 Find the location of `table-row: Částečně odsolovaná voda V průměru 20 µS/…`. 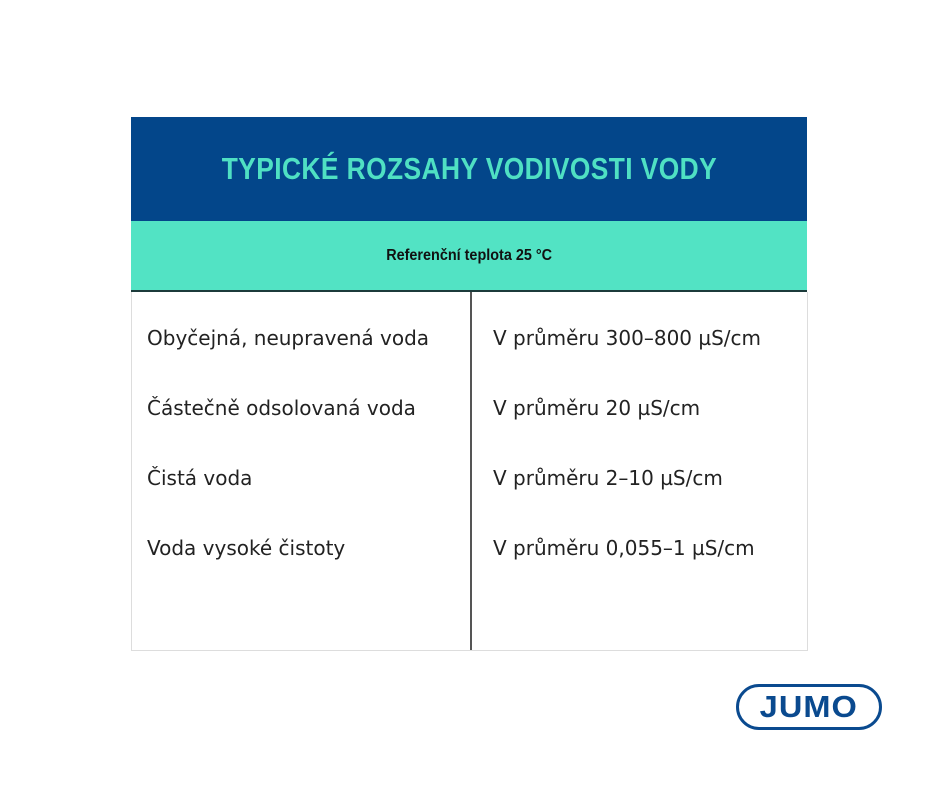

table-row: Částečně odsolovaná voda V průměru 20 µS/… is located at coordinates (469, 411).